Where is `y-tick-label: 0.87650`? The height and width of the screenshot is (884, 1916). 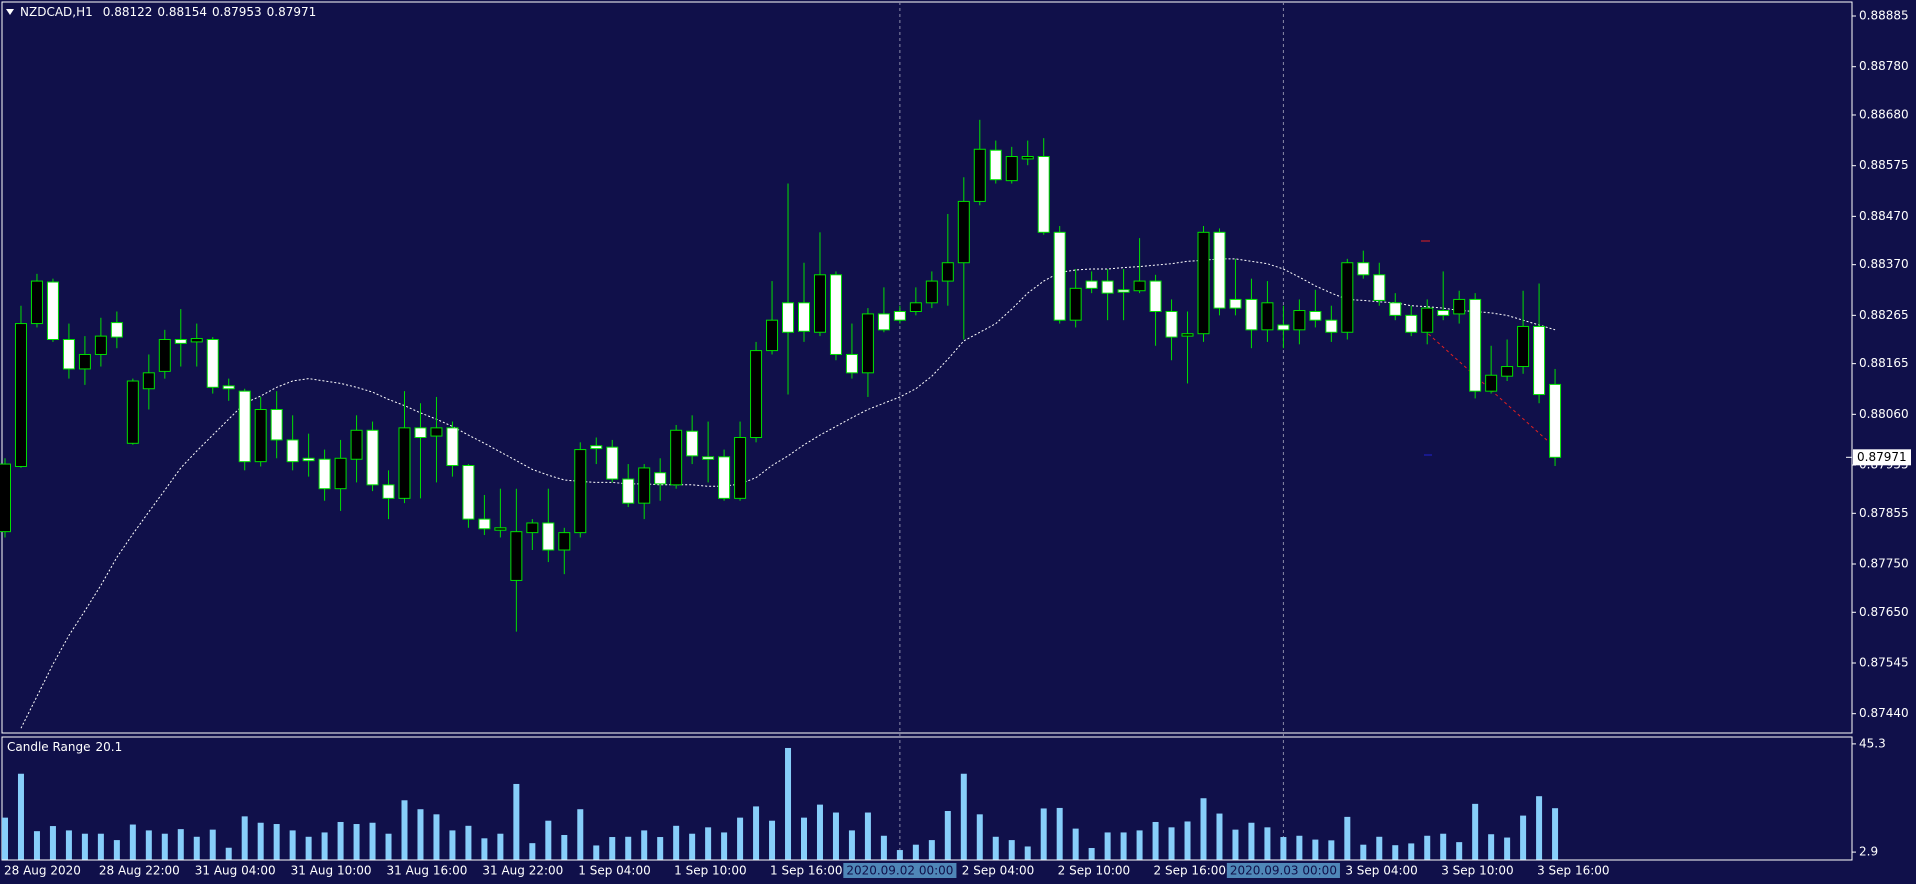 y-tick-label: 0.87650 is located at coordinates (1884, 612).